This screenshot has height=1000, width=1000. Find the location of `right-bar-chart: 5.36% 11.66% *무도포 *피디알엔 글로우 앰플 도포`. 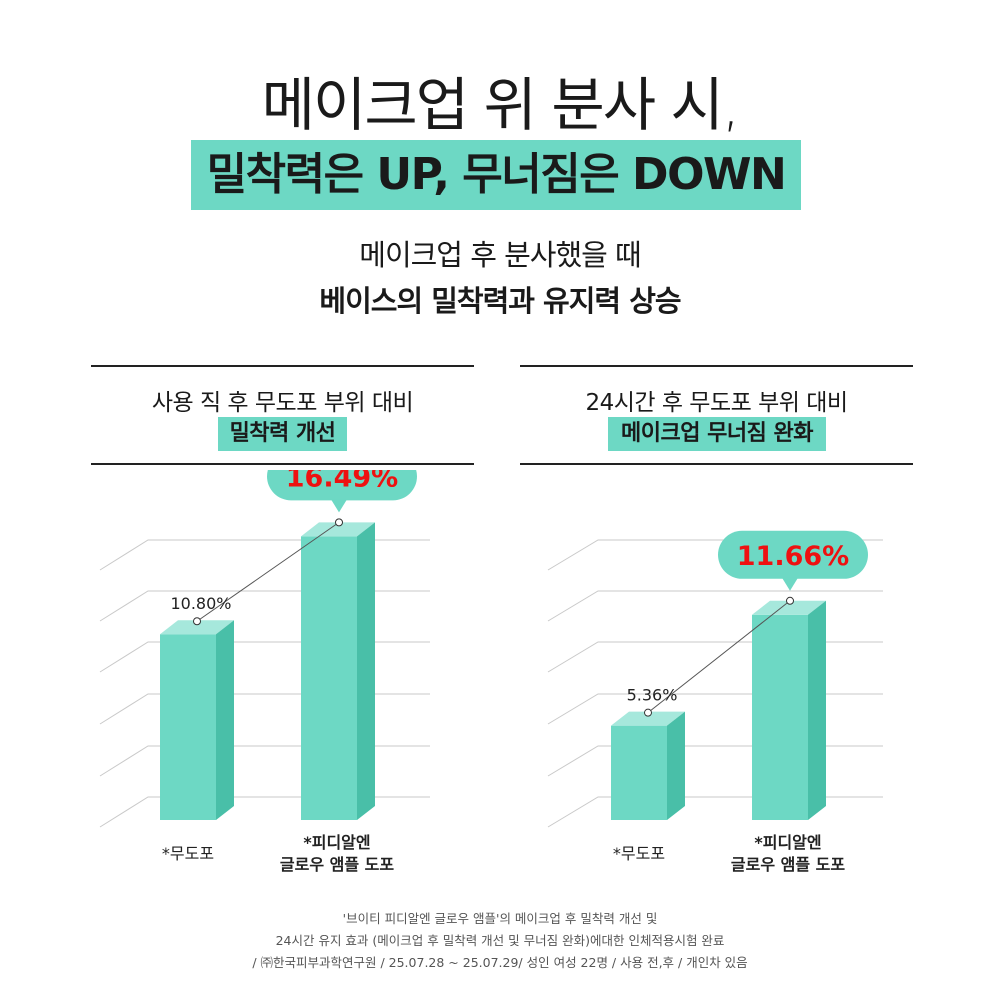

right-bar-chart: 5.36% 11.66% *무도포 *피디알엔 글로우 앰플 도포 is located at coordinates (715, 702).